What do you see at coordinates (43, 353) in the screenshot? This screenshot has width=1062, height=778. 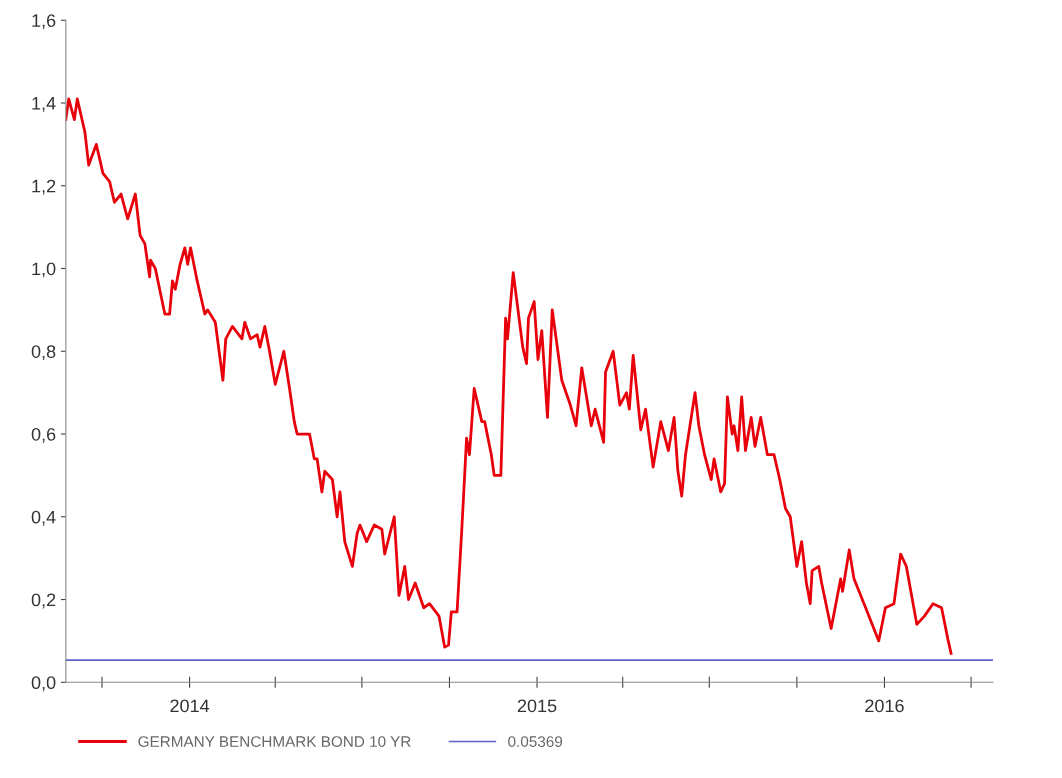 I see `y-tick-label: 0,8` at bounding box center [43, 353].